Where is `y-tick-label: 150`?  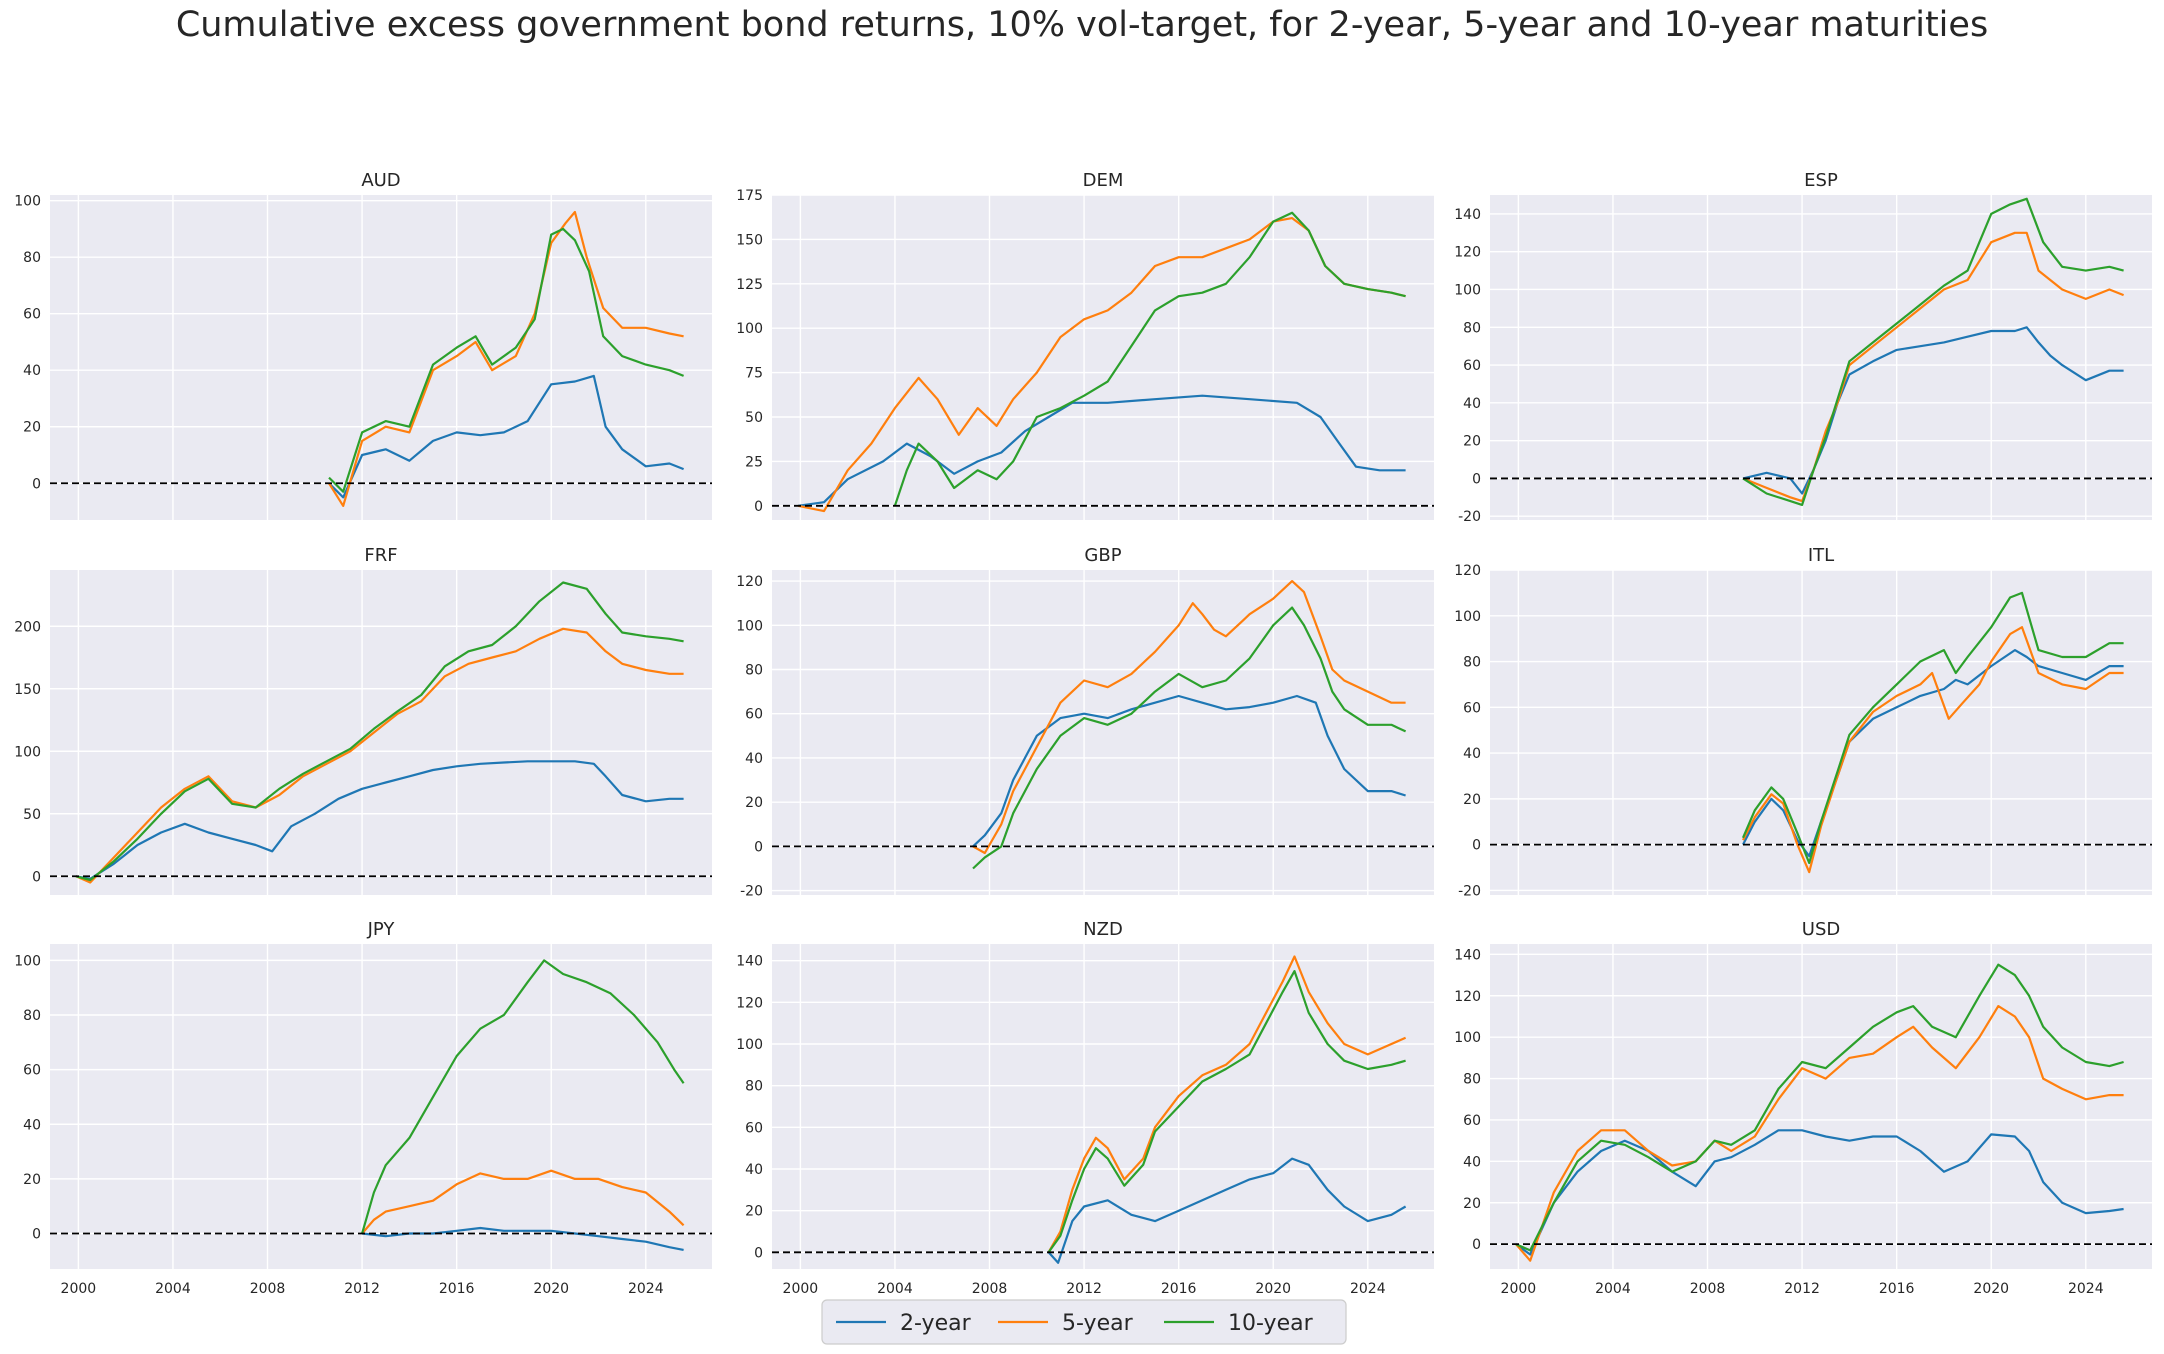 y-tick-label: 150 is located at coordinates (27, 690).